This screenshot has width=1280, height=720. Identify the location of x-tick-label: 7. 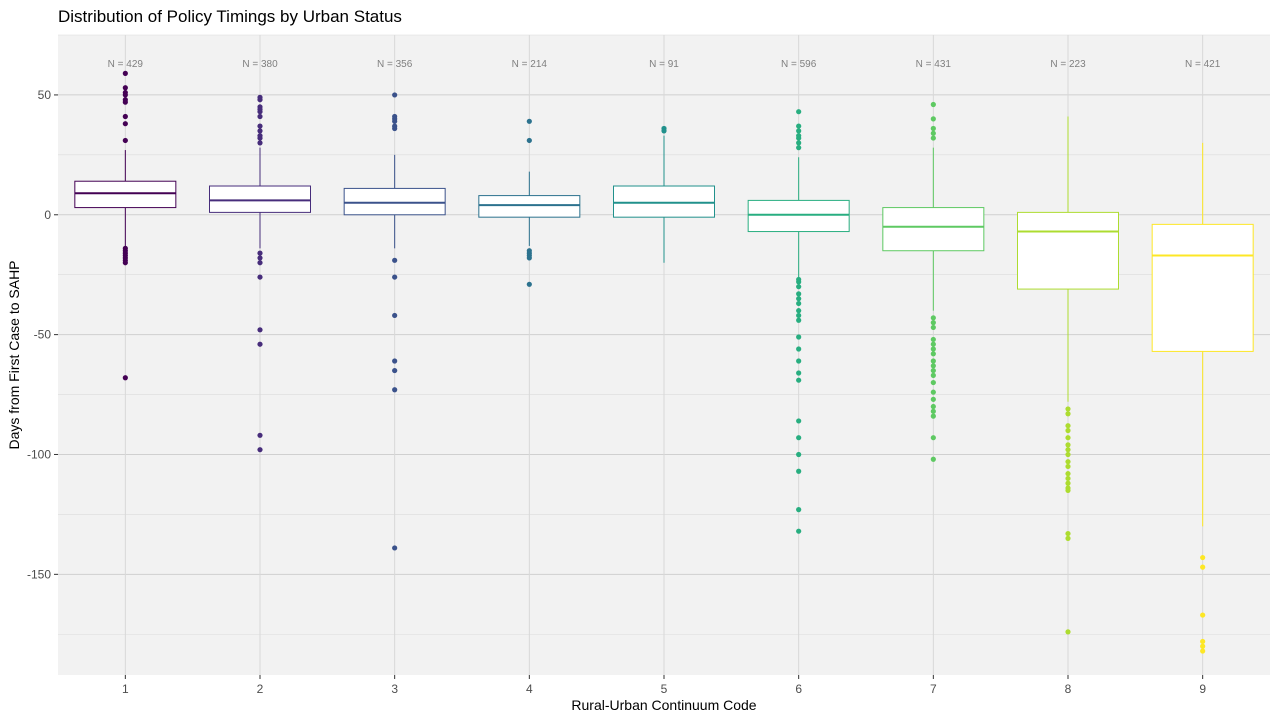
(933, 689).